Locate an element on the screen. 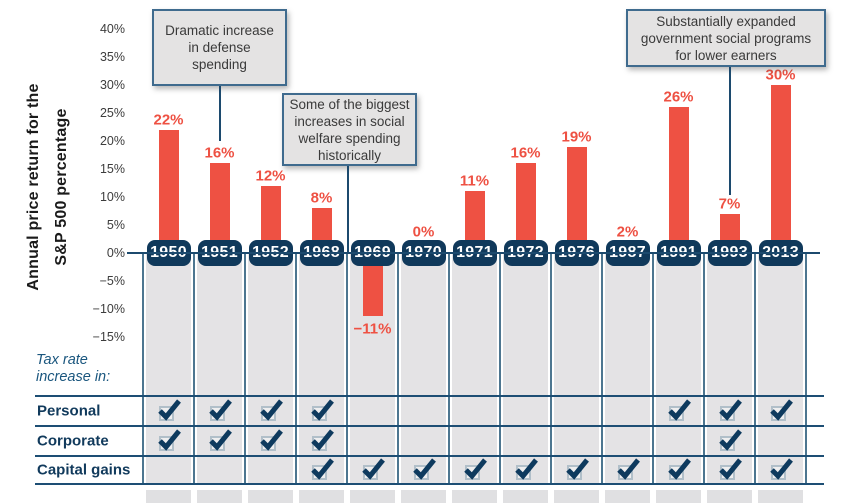 The width and height of the screenshot is (863, 503). bar-value-label: 30% is located at coordinates (780, 75).